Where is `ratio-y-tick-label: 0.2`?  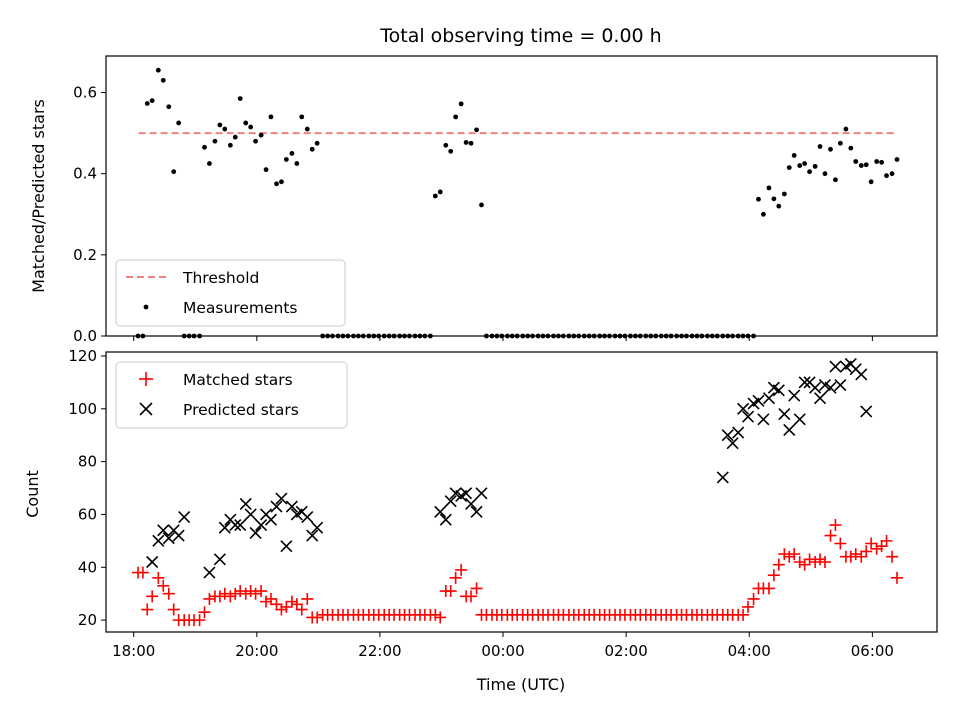 ratio-y-tick-label: 0.2 is located at coordinates (85, 255).